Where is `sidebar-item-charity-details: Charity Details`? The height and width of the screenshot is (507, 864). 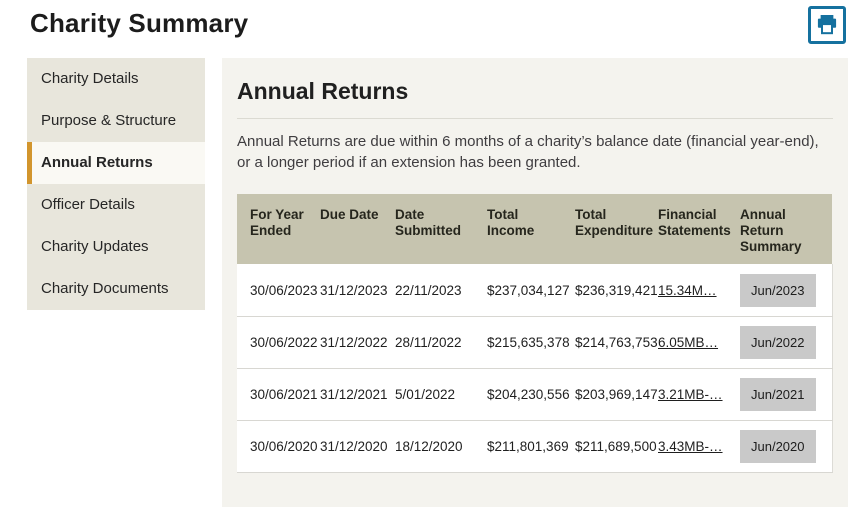 sidebar-item-charity-details: Charity Details is located at coordinates (90, 78).